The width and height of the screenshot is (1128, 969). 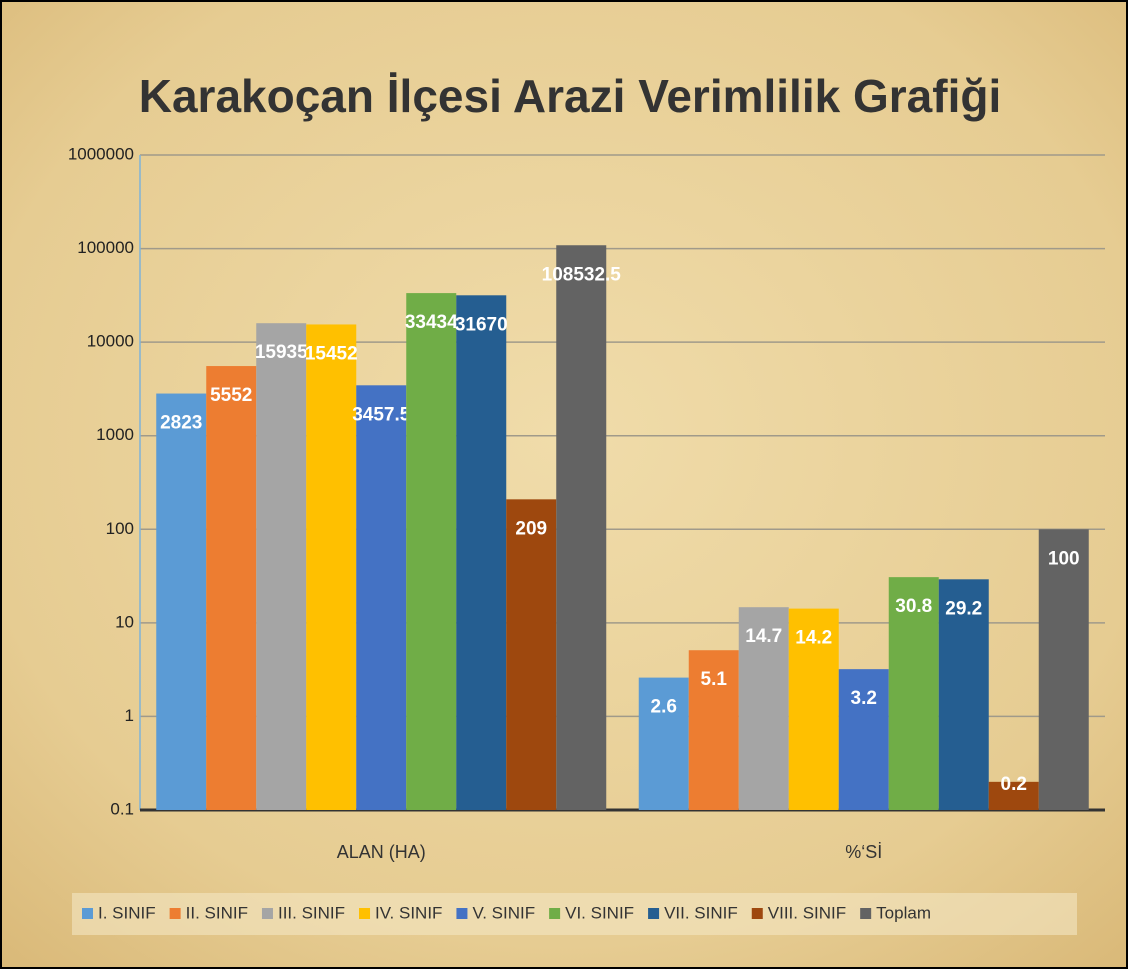 What do you see at coordinates (863, 852) in the screenshot?
I see `x-tick-label: %‘Sİ` at bounding box center [863, 852].